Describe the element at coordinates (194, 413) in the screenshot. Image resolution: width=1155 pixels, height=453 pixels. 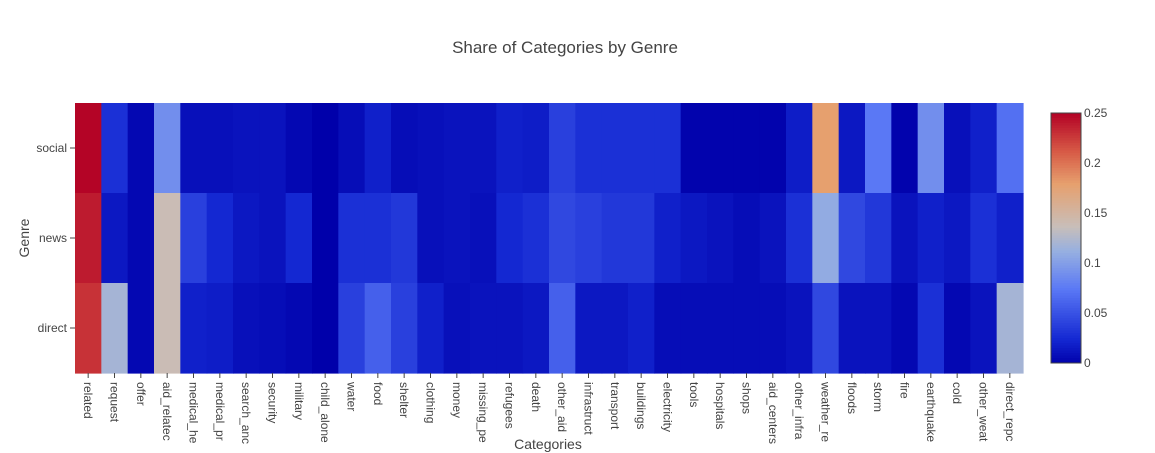
I see `x-tick-label: medical_he` at that location.